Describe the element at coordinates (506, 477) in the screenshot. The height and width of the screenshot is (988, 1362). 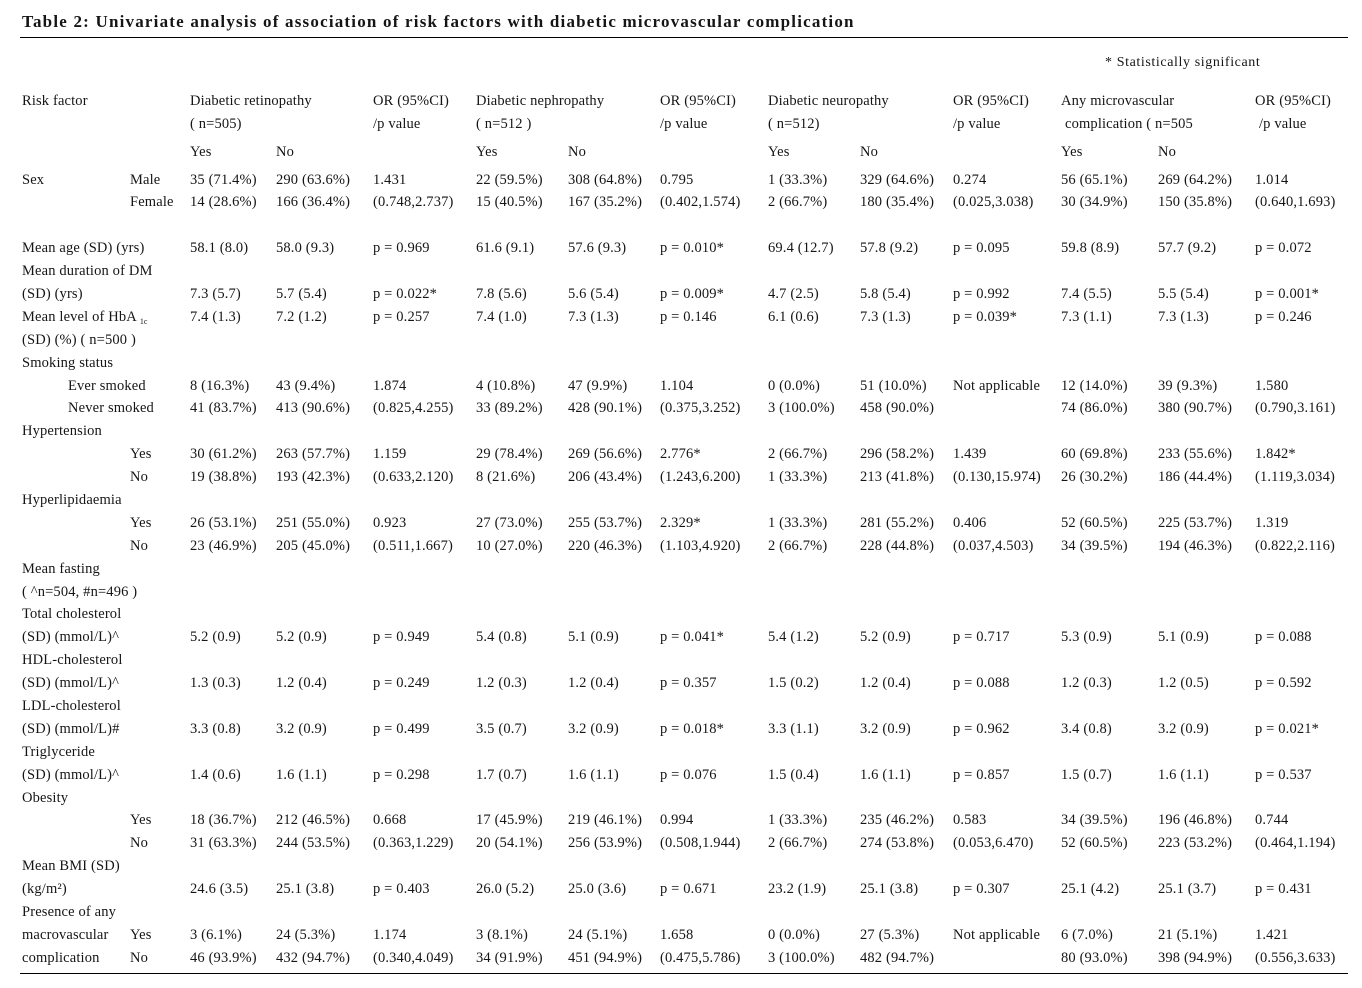
I see `nephropathy-yes-value: 8 (21.6%)` at that location.